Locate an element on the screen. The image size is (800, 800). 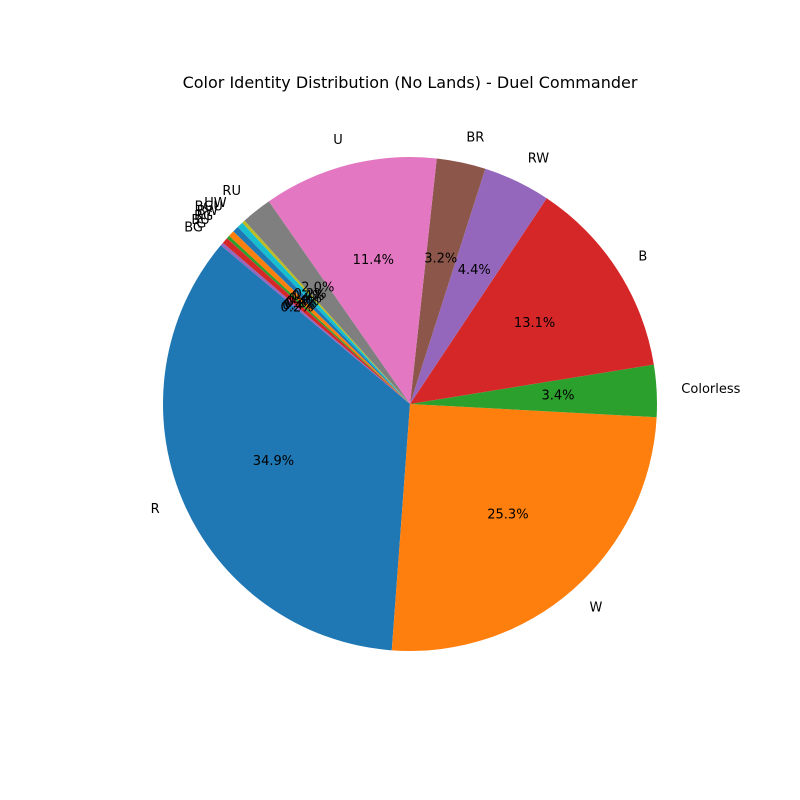
slice-percent-bu: 0.2% is located at coordinates (300, 303).